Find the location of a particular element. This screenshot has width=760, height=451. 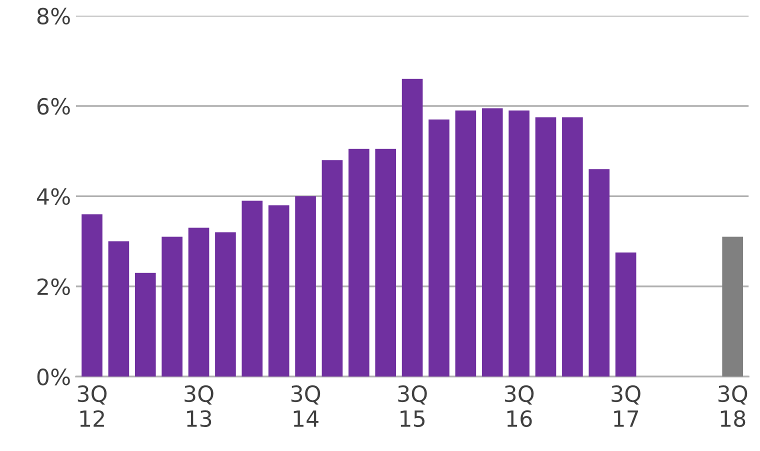

x-tick-label: 3Q 14 is located at coordinates (305, 406).